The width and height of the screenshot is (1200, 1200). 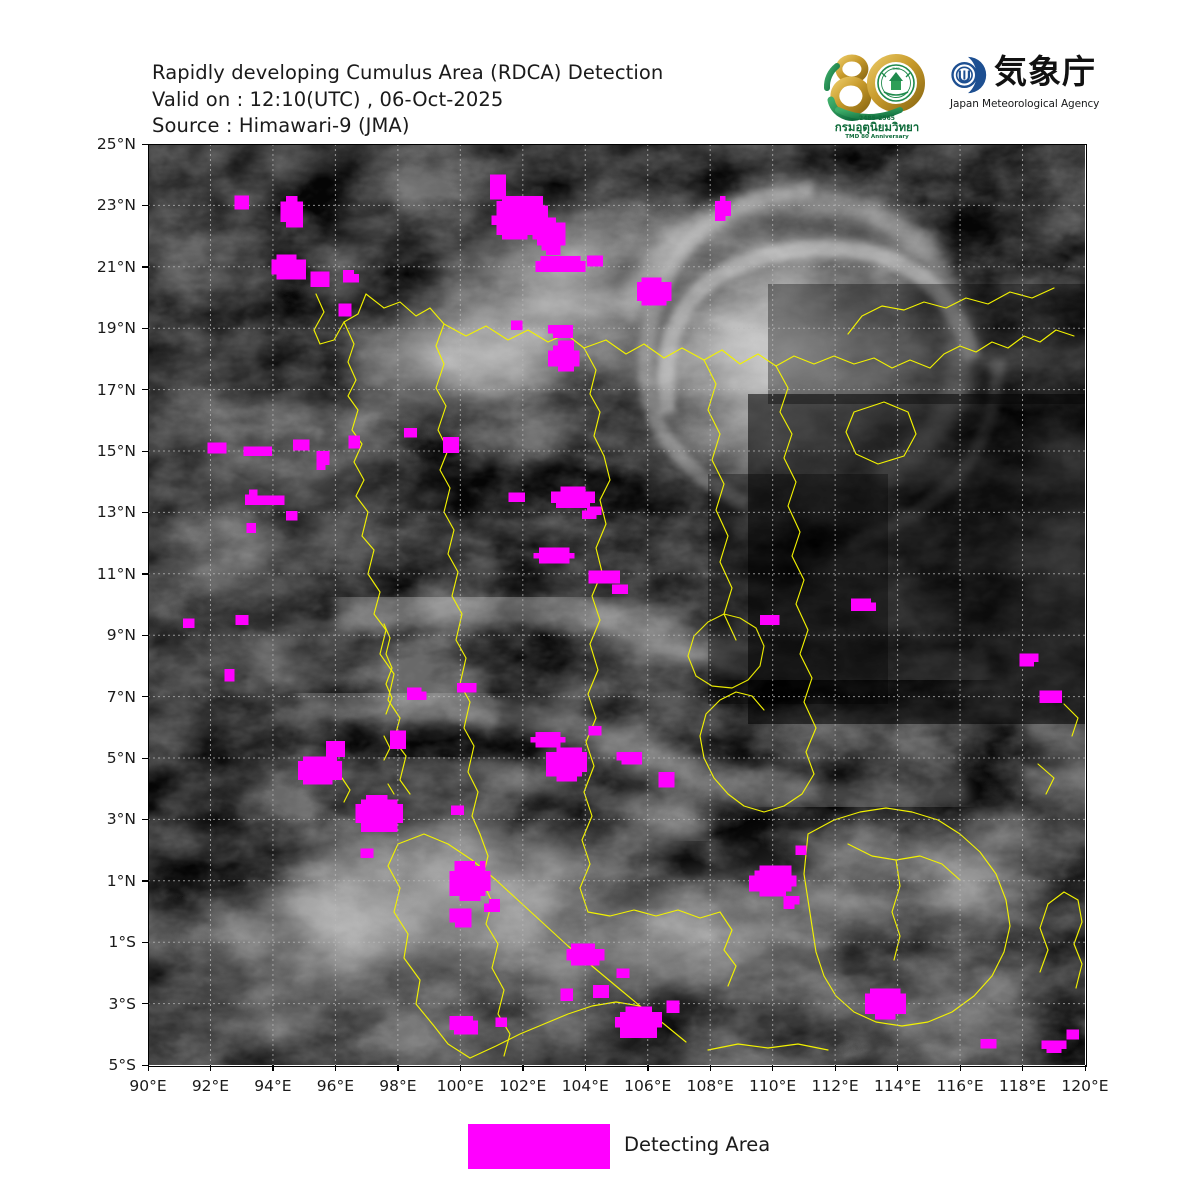 What do you see at coordinates (116, 266) in the screenshot?
I see `y-axis-tick-label: 21°N` at bounding box center [116, 266].